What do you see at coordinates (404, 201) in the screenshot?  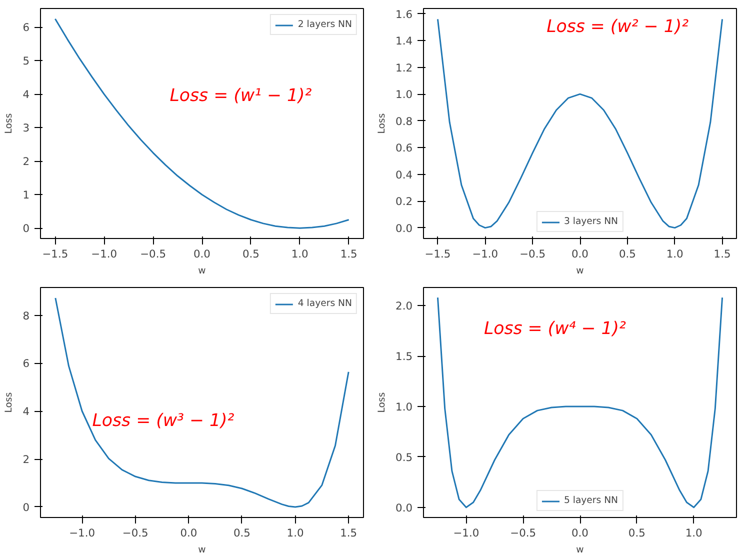 I see `y-tick-label: 0.2` at bounding box center [404, 201].